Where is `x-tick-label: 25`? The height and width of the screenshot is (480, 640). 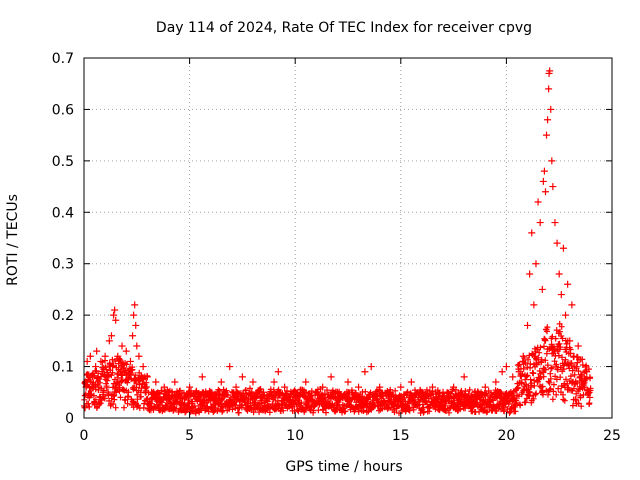 x-tick-label: 25 is located at coordinates (612, 436).